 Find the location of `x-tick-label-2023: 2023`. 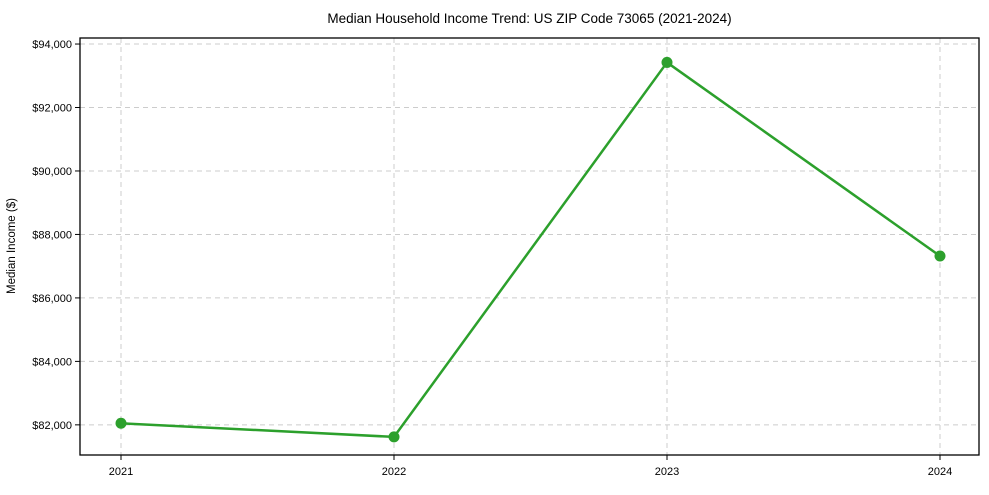

x-tick-label-2023: 2023 is located at coordinates (667, 472).